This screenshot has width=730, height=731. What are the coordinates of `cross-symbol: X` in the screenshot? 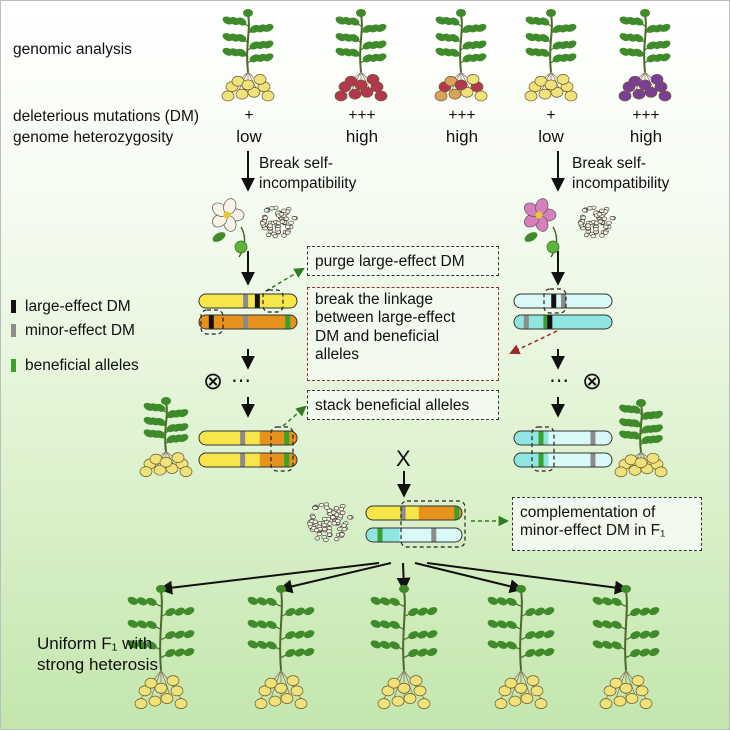 It's located at (403, 458).